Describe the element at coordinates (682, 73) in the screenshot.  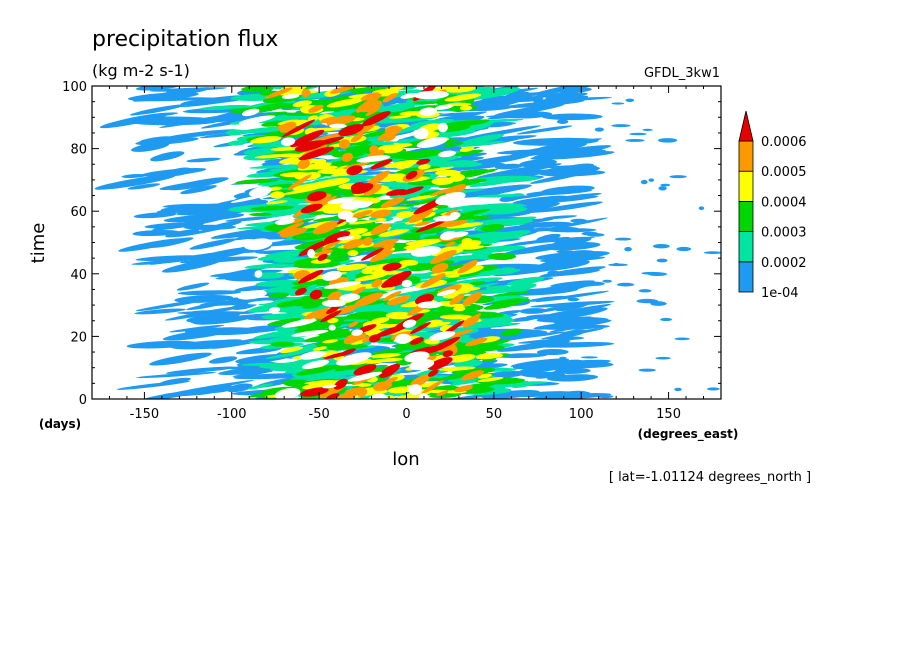
I see `dataset-label: GFDL_3kw1` at that location.